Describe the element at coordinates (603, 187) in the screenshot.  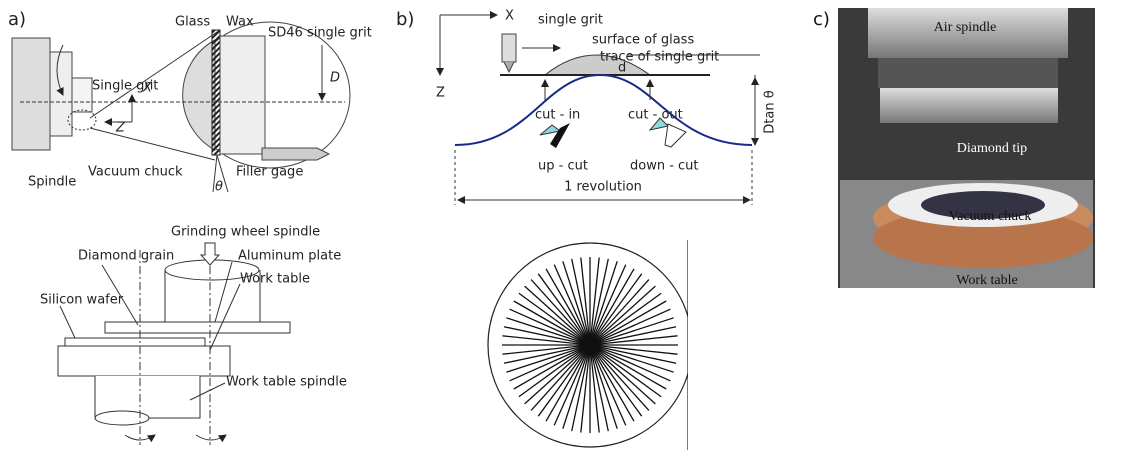
I see `label: 1 revolution` at that location.